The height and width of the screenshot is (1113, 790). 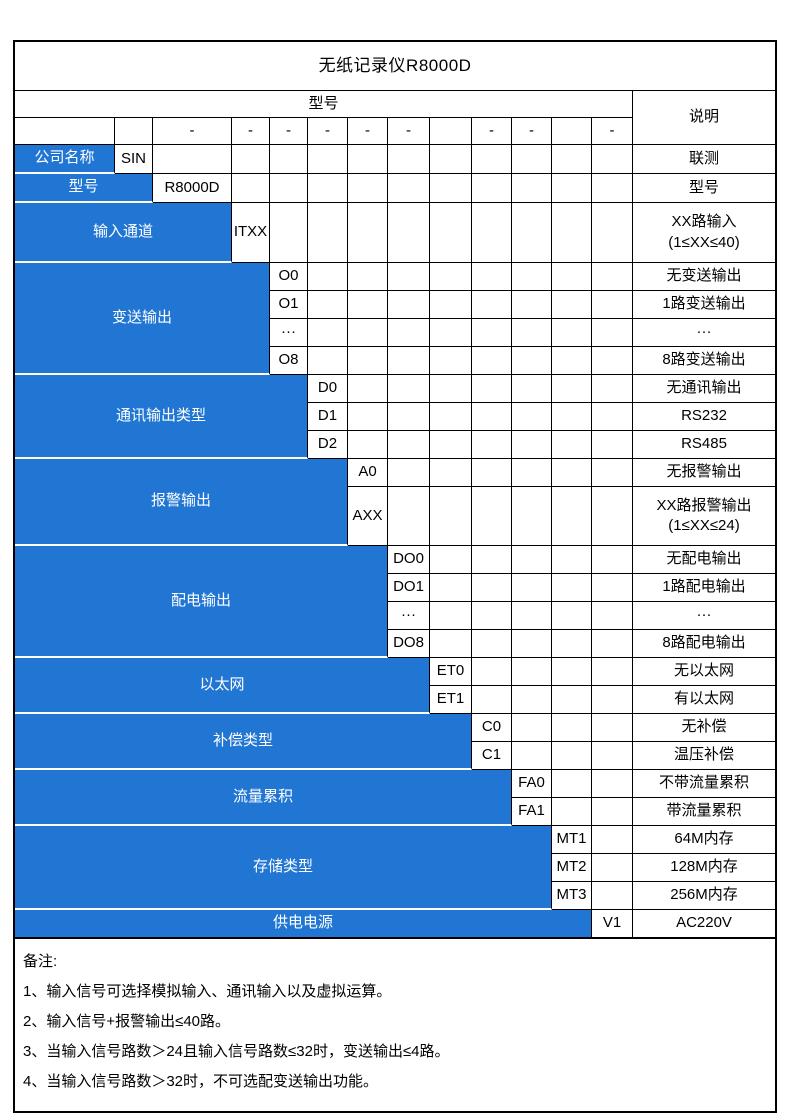 What do you see at coordinates (251, 233) in the screenshot?
I see `code-cell: ITXX` at bounding box center [251, 233].